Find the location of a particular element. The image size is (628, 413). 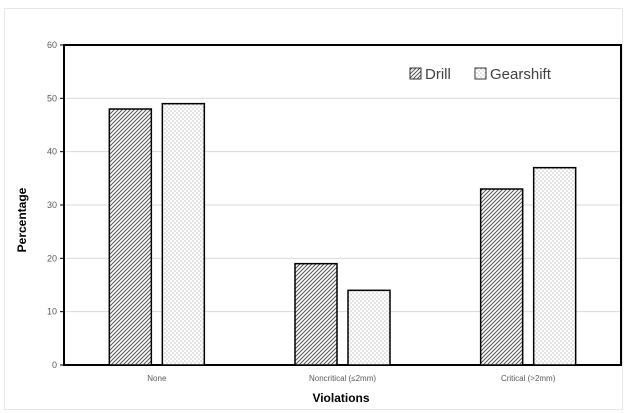

y-axis-title: Percentage is located at coordinates (22, 219).